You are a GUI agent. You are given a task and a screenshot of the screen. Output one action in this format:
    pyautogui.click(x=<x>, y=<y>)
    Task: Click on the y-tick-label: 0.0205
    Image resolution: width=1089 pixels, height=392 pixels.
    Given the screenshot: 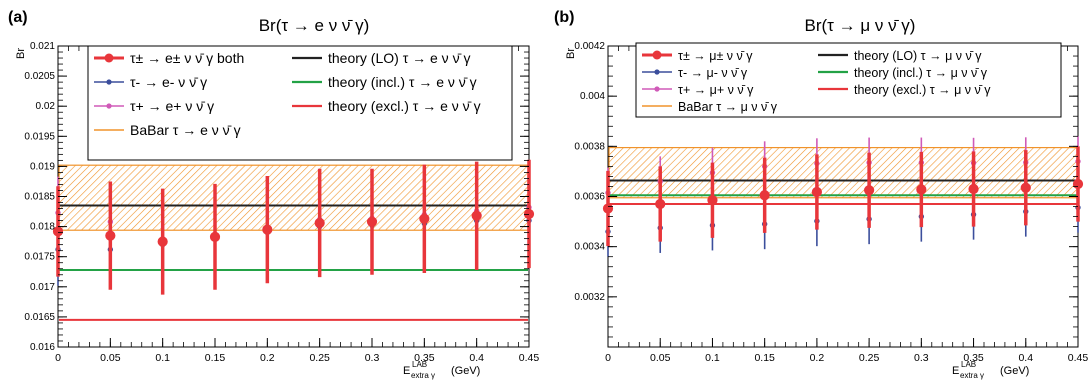 What is the action you would take?
    pyautogui.click(x=39, y=76)
    